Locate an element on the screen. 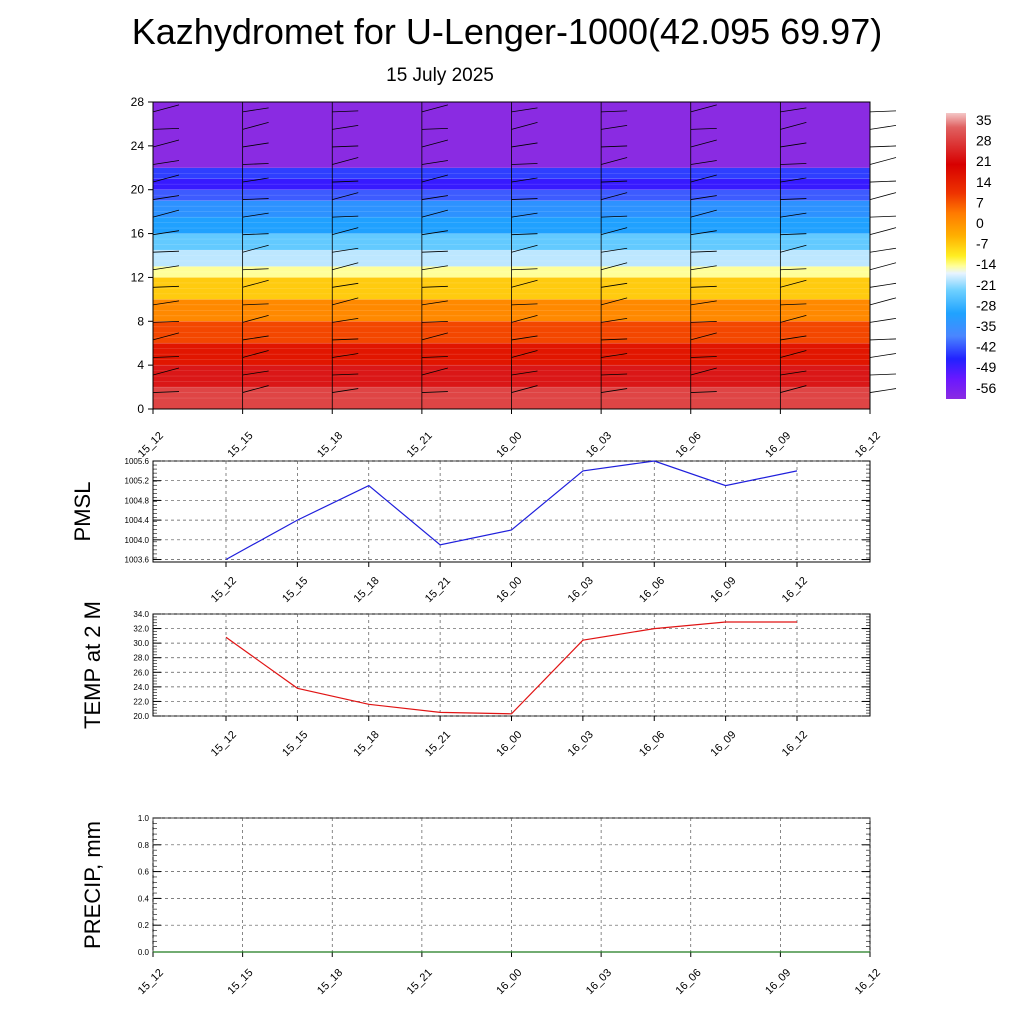 This screenshot has height=1024, width=1024. colorbar-label: 35 is located at coordinates (984, 120).